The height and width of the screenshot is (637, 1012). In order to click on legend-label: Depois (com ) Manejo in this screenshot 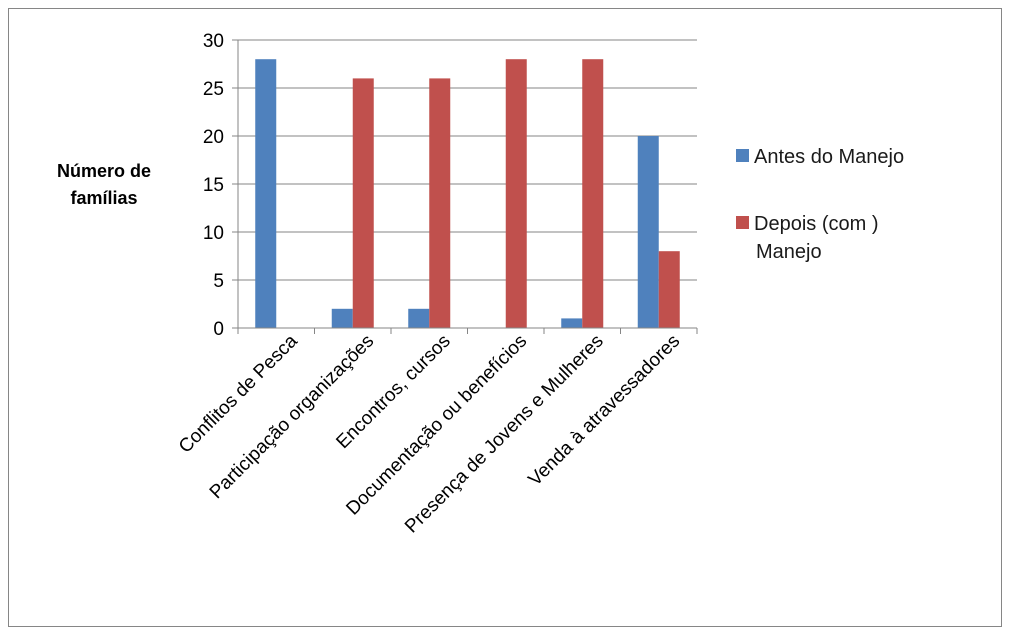, I will do `click(816, 238)`.